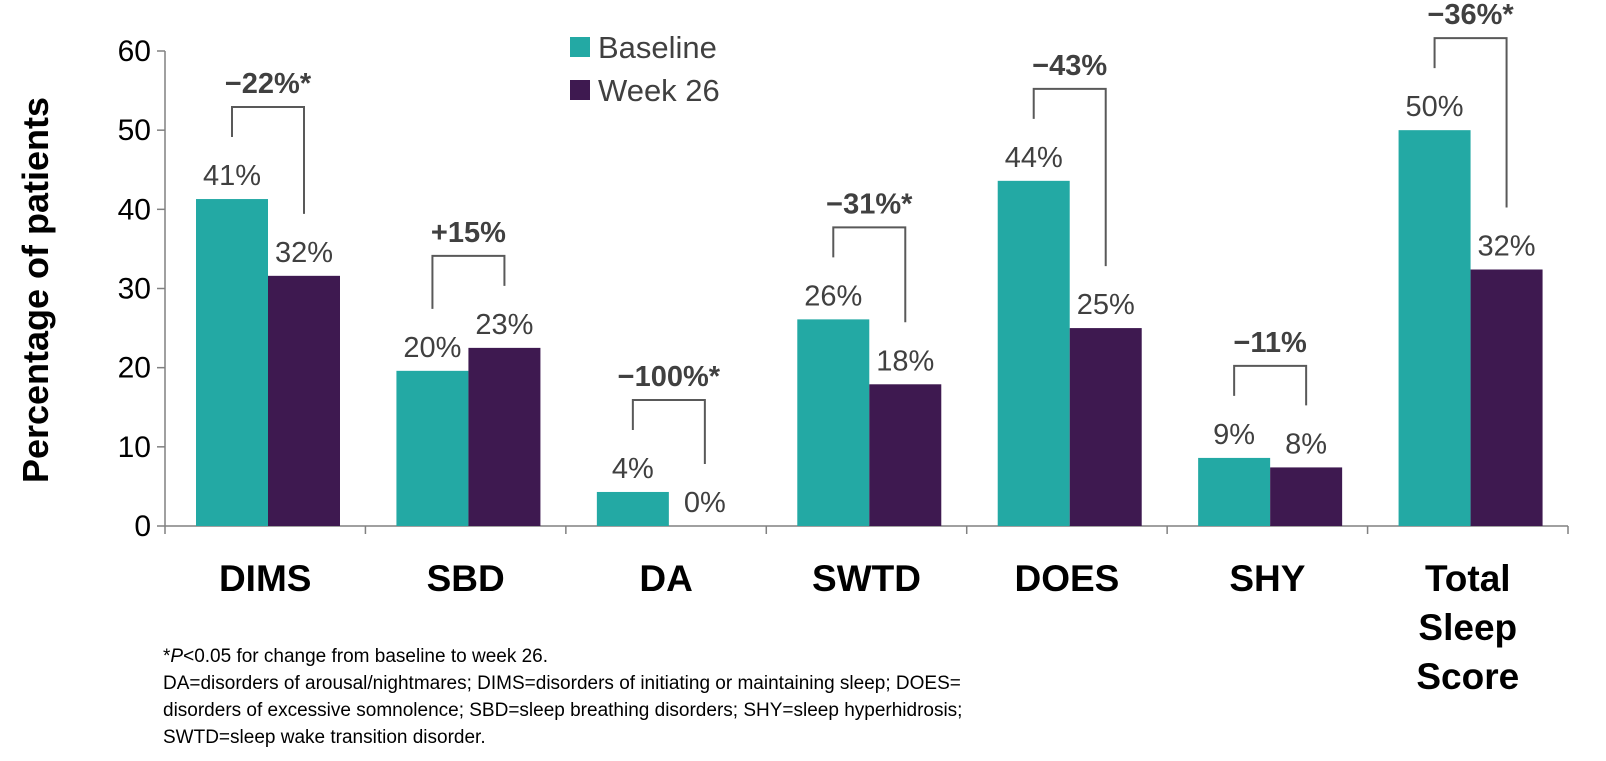 The height and width of the screenshot is (761, 1606). I want to click on data-label: 4%, so click(633, 469).